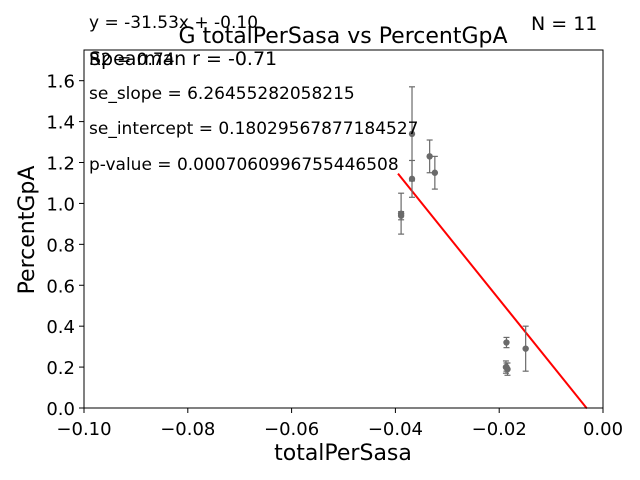 The width and height of the screenshot is (640, 480). What do you see at coordinates (492, 291) in the screenshot?
I see `fit-line` at bounding box center [492, 291].